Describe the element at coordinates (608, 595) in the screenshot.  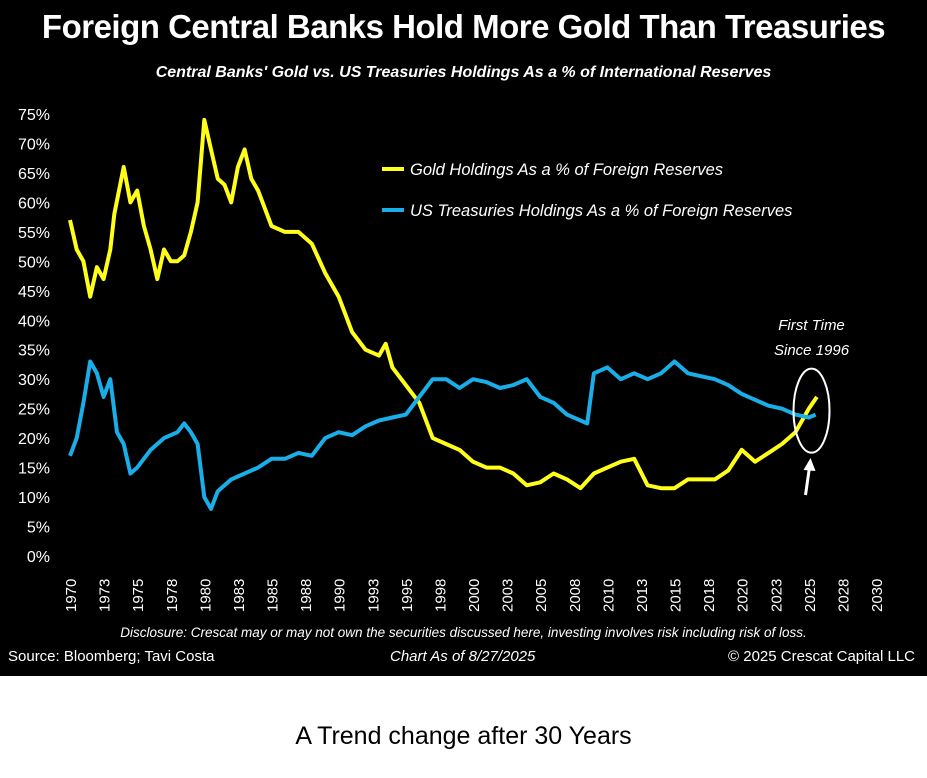
I see `x-tick-label: 2010` at that location.